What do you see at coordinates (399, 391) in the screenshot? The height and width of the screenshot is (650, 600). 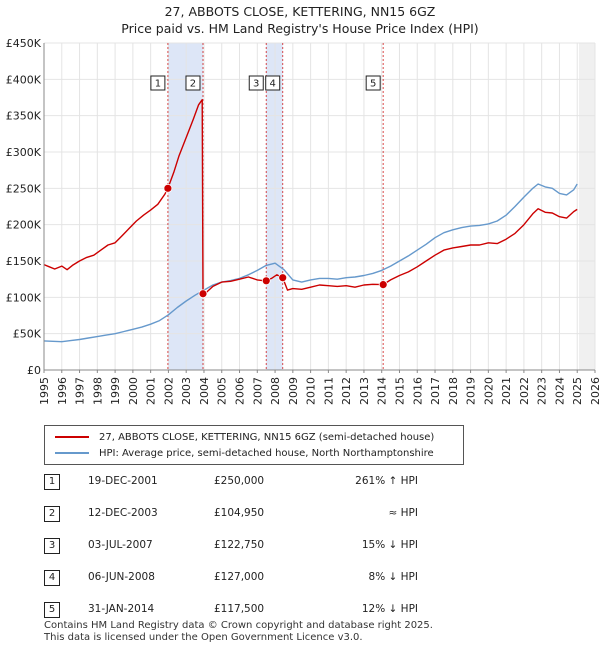 I see `x-tick-label: 2015` at bounding box center [399, 391].